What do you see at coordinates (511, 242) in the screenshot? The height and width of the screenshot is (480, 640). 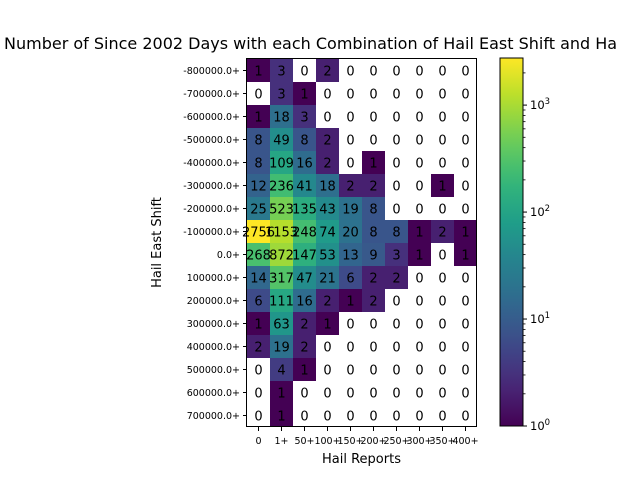 I see `colorbar` at bounding box center [511, 242].